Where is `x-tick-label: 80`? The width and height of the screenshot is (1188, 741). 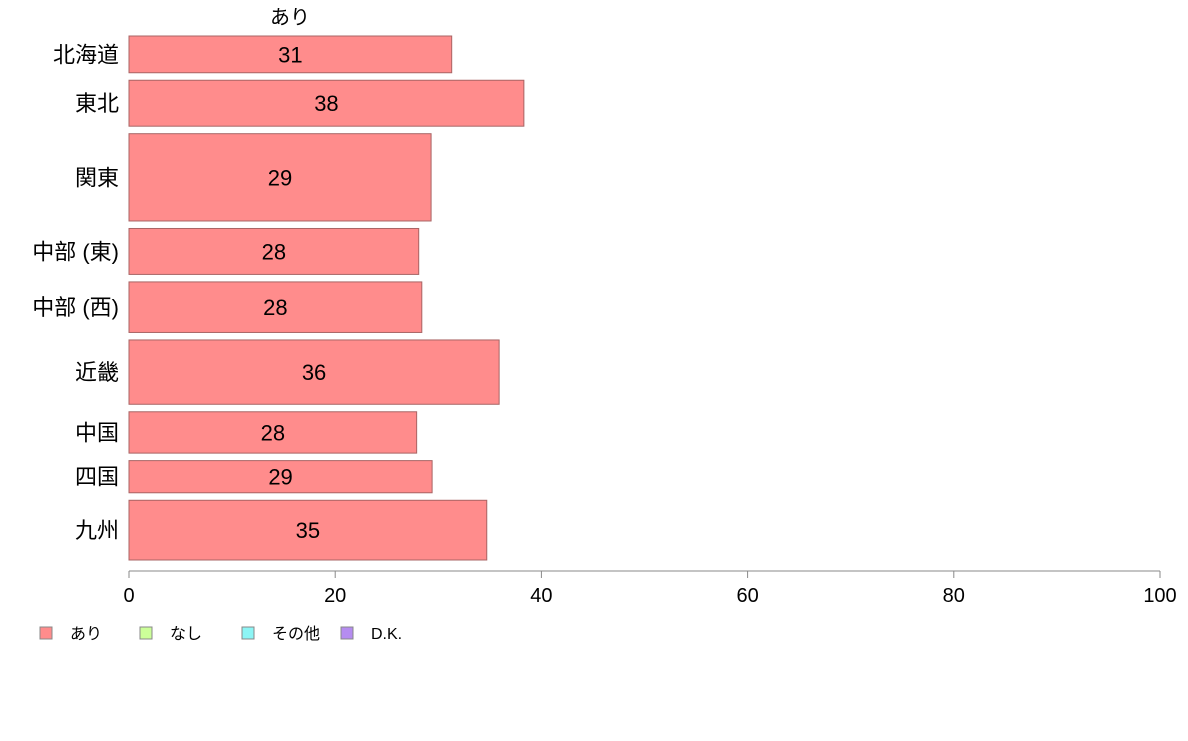
x-tick-label: 80 is located at coordinates (954, 596).